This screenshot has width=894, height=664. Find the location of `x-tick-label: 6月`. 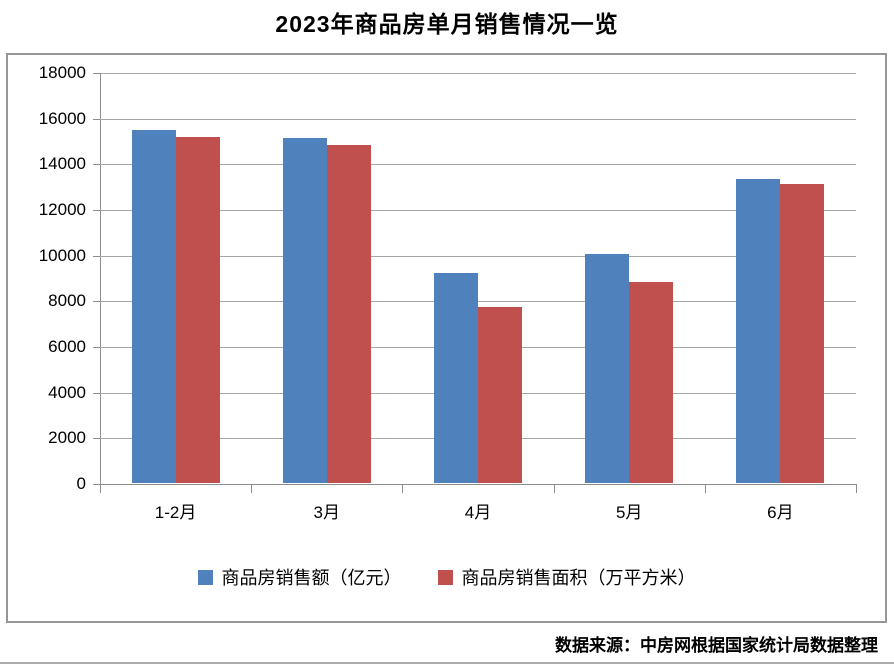

x-tick-label: 6月 is located at coordinates (780, 512).